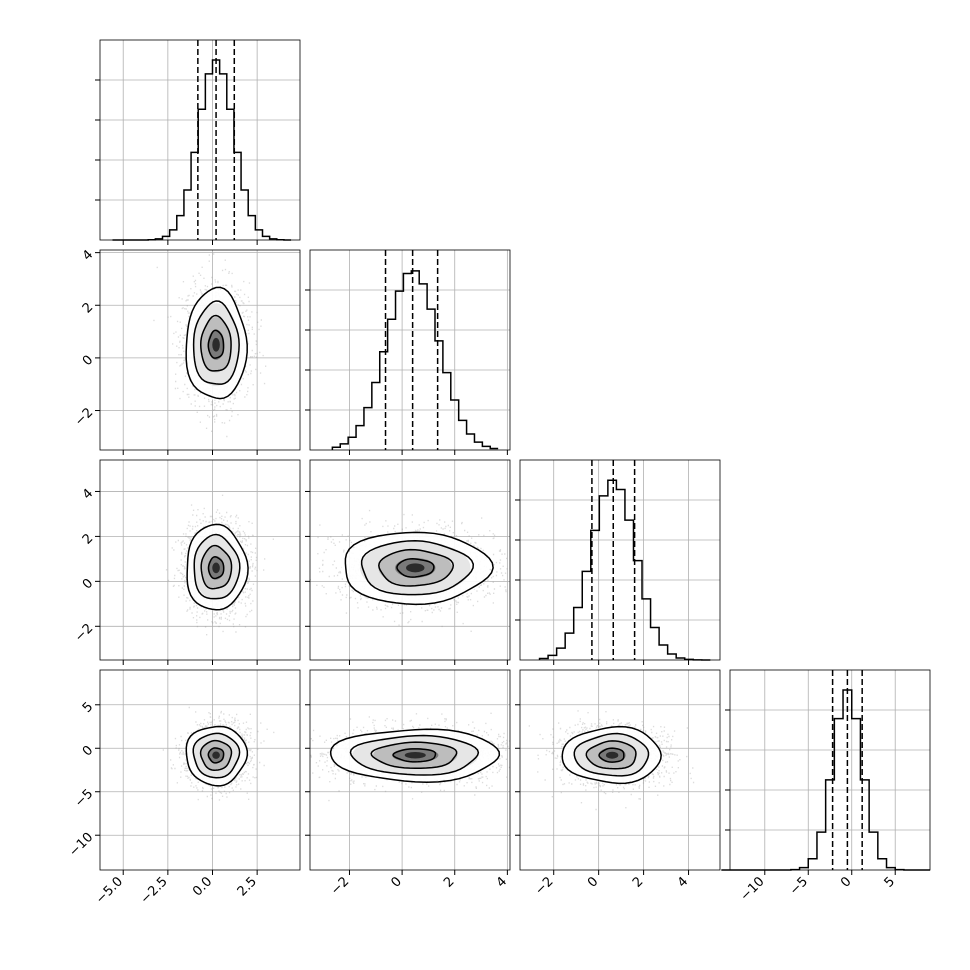 The height and width of the screenshot is (970, 970). I want to click on y-tick-label: −5, so click(84, 798).